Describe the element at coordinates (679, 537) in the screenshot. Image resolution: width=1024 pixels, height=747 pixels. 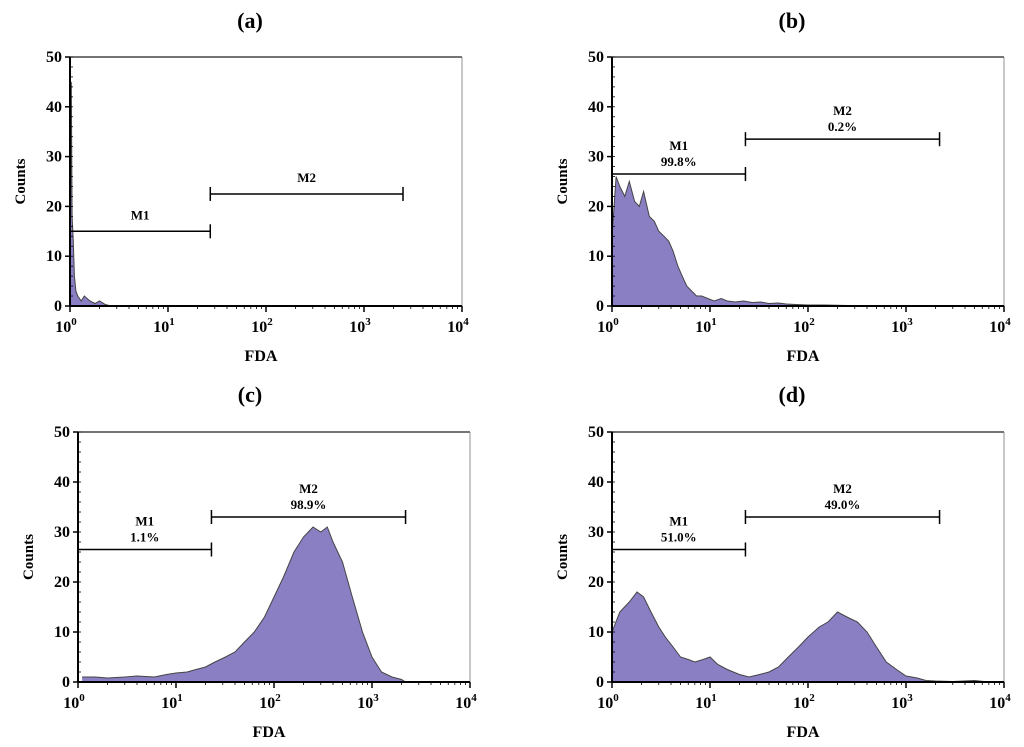
I see `marker-percent: 51.0%` at that location.